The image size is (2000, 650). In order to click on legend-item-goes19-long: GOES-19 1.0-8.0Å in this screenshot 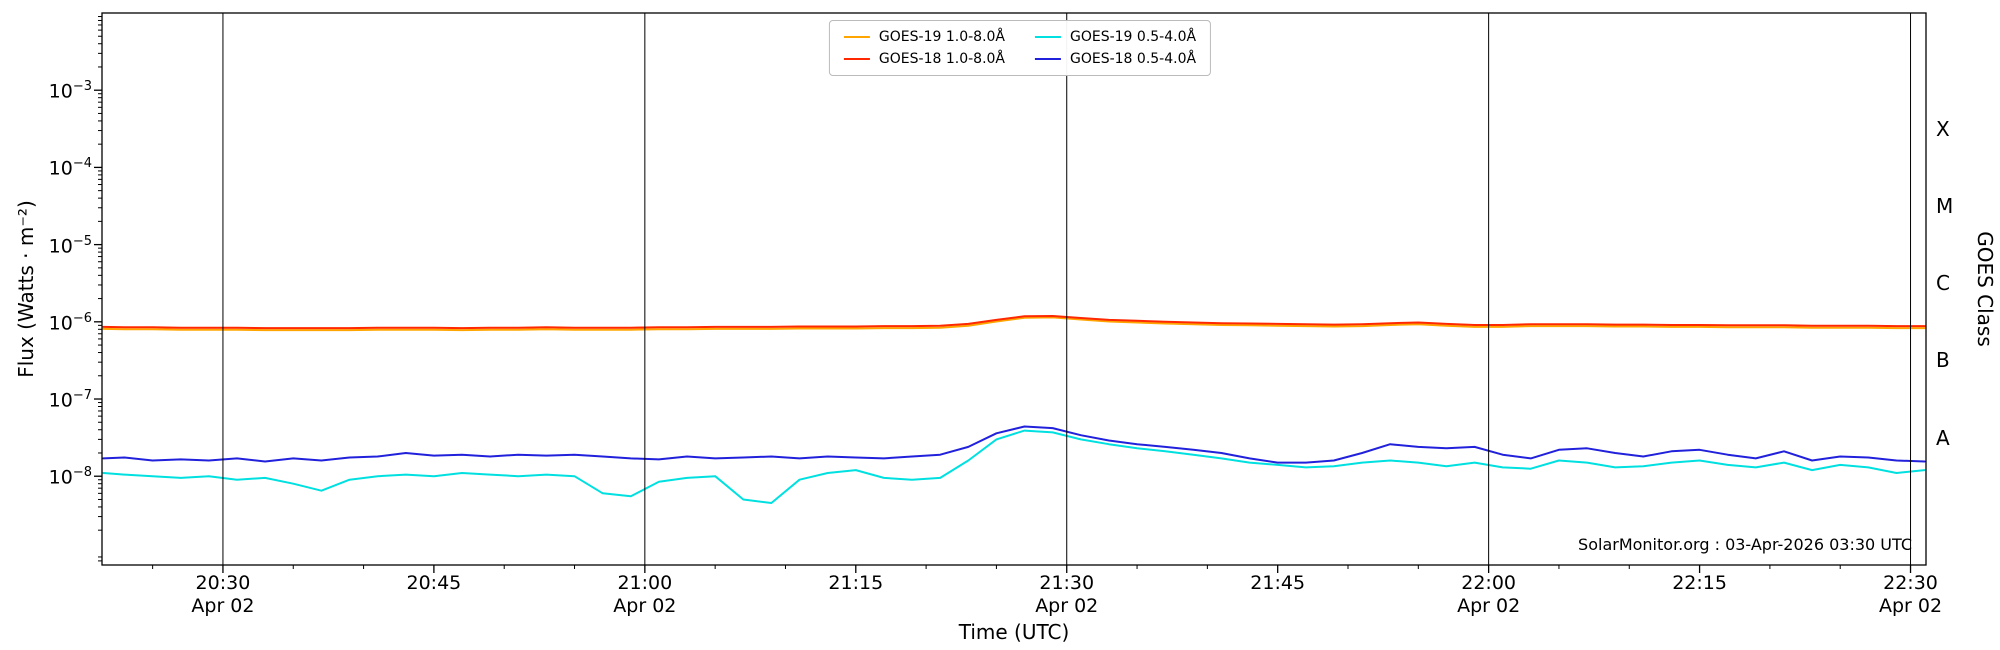, I will do `click(924, 37)`.